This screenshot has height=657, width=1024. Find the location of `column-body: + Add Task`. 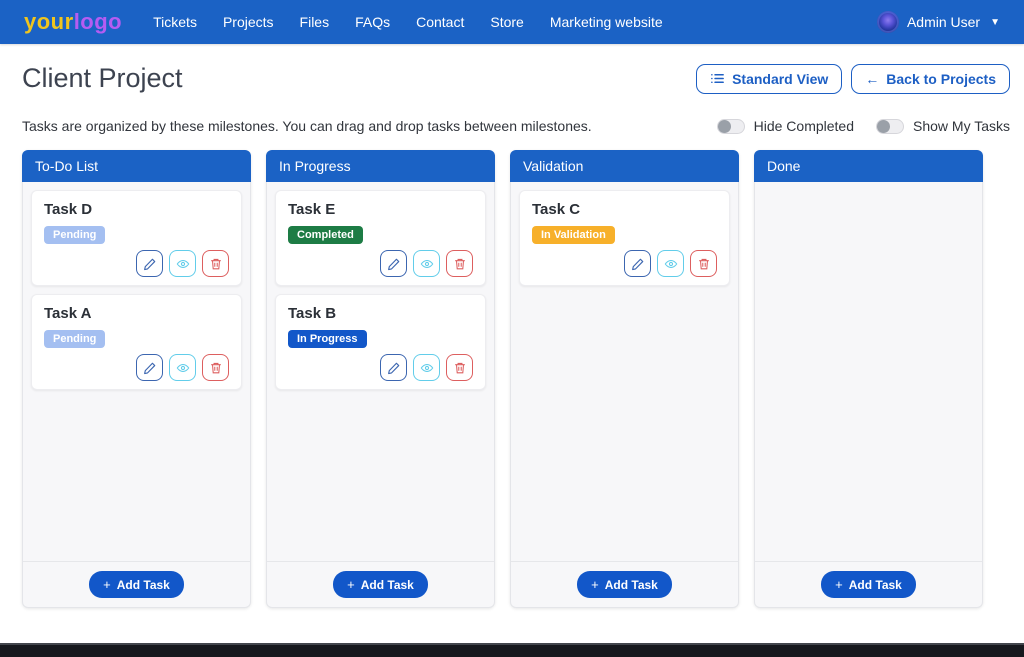

column-body: + Add Task is located at coordinates (868, 395).